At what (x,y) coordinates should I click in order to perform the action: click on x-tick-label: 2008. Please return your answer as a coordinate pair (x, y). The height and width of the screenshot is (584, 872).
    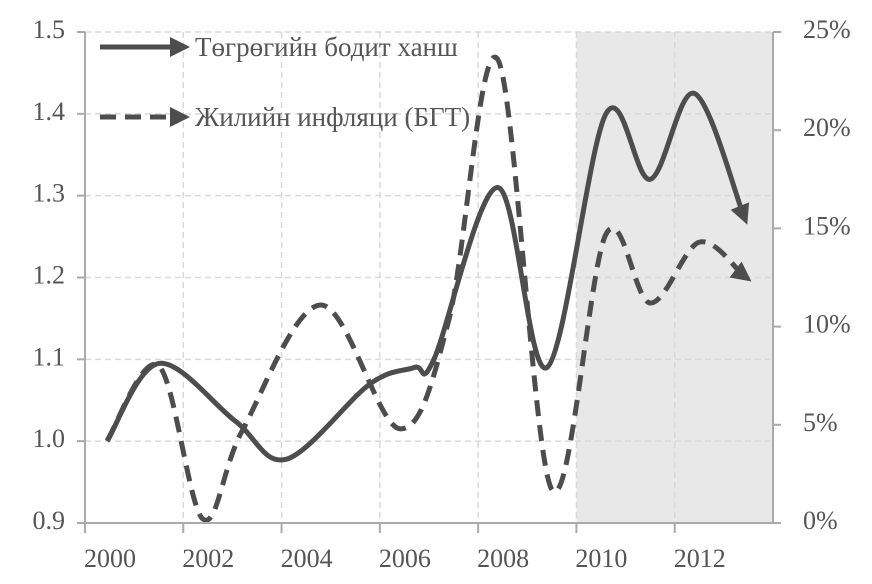
    Looking at the image, I should click on (503, 558).